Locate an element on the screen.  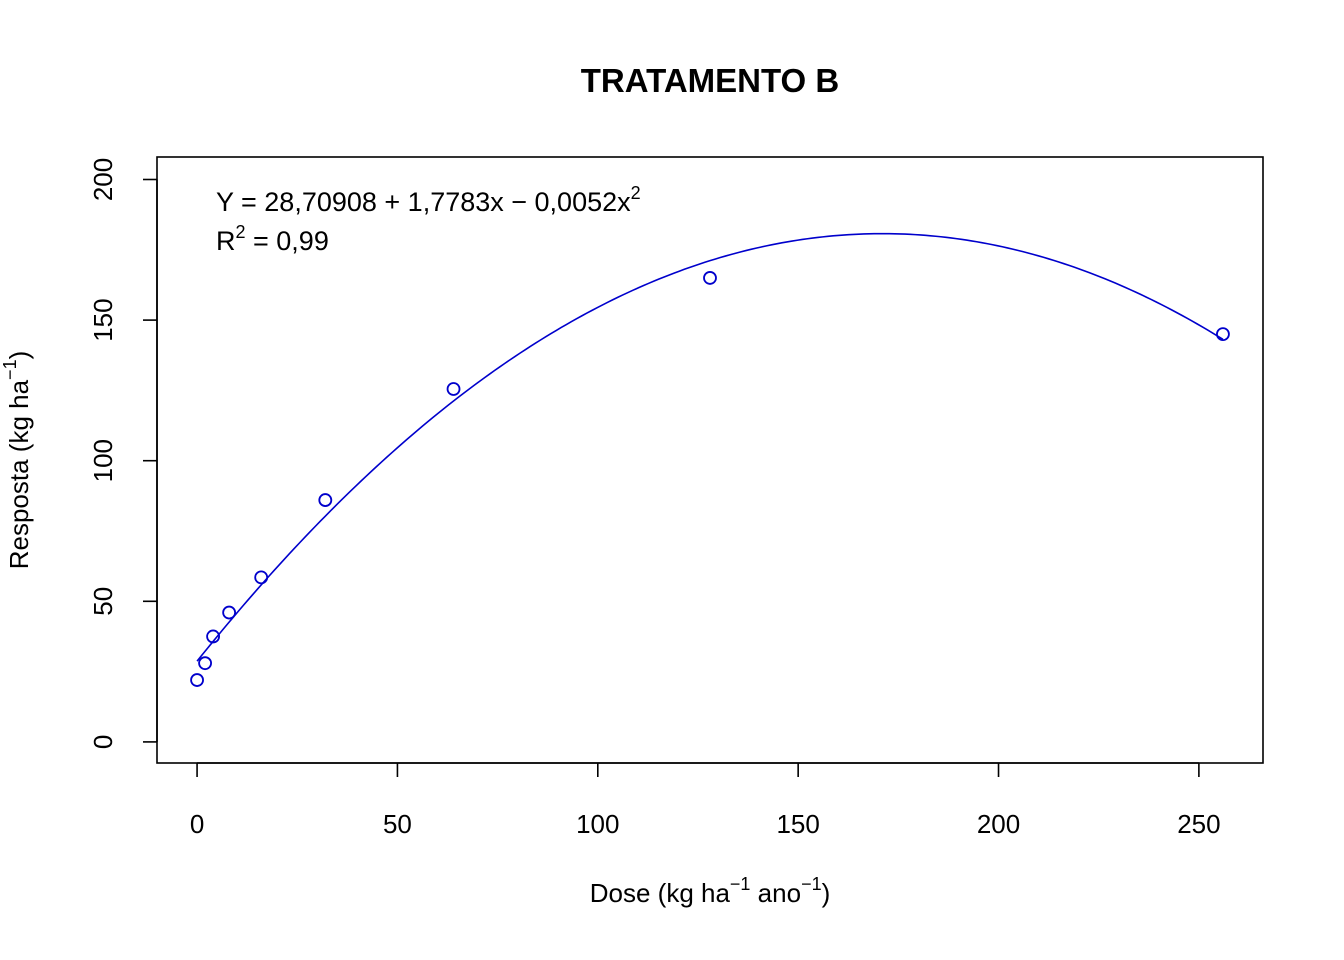
x-axis-label-close: ) is located at coordinates (826, 893).